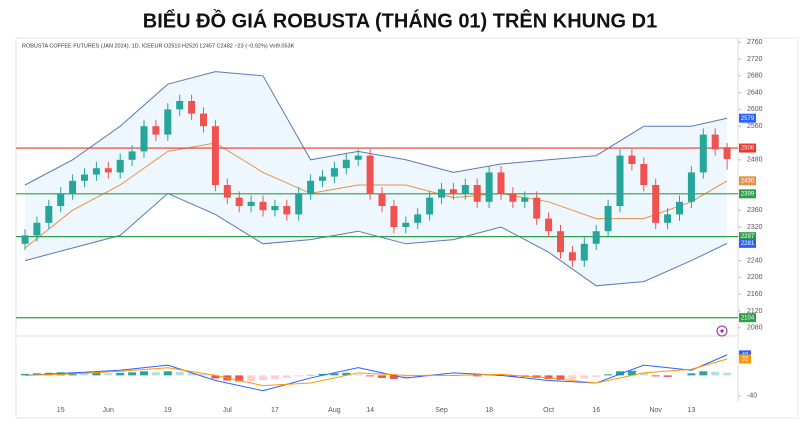 The height and width of the screenshot is (445, 800). Describe the element at coordinates (748, 318) in the screenshot. I see `level-badge-label: 2104` at that location.